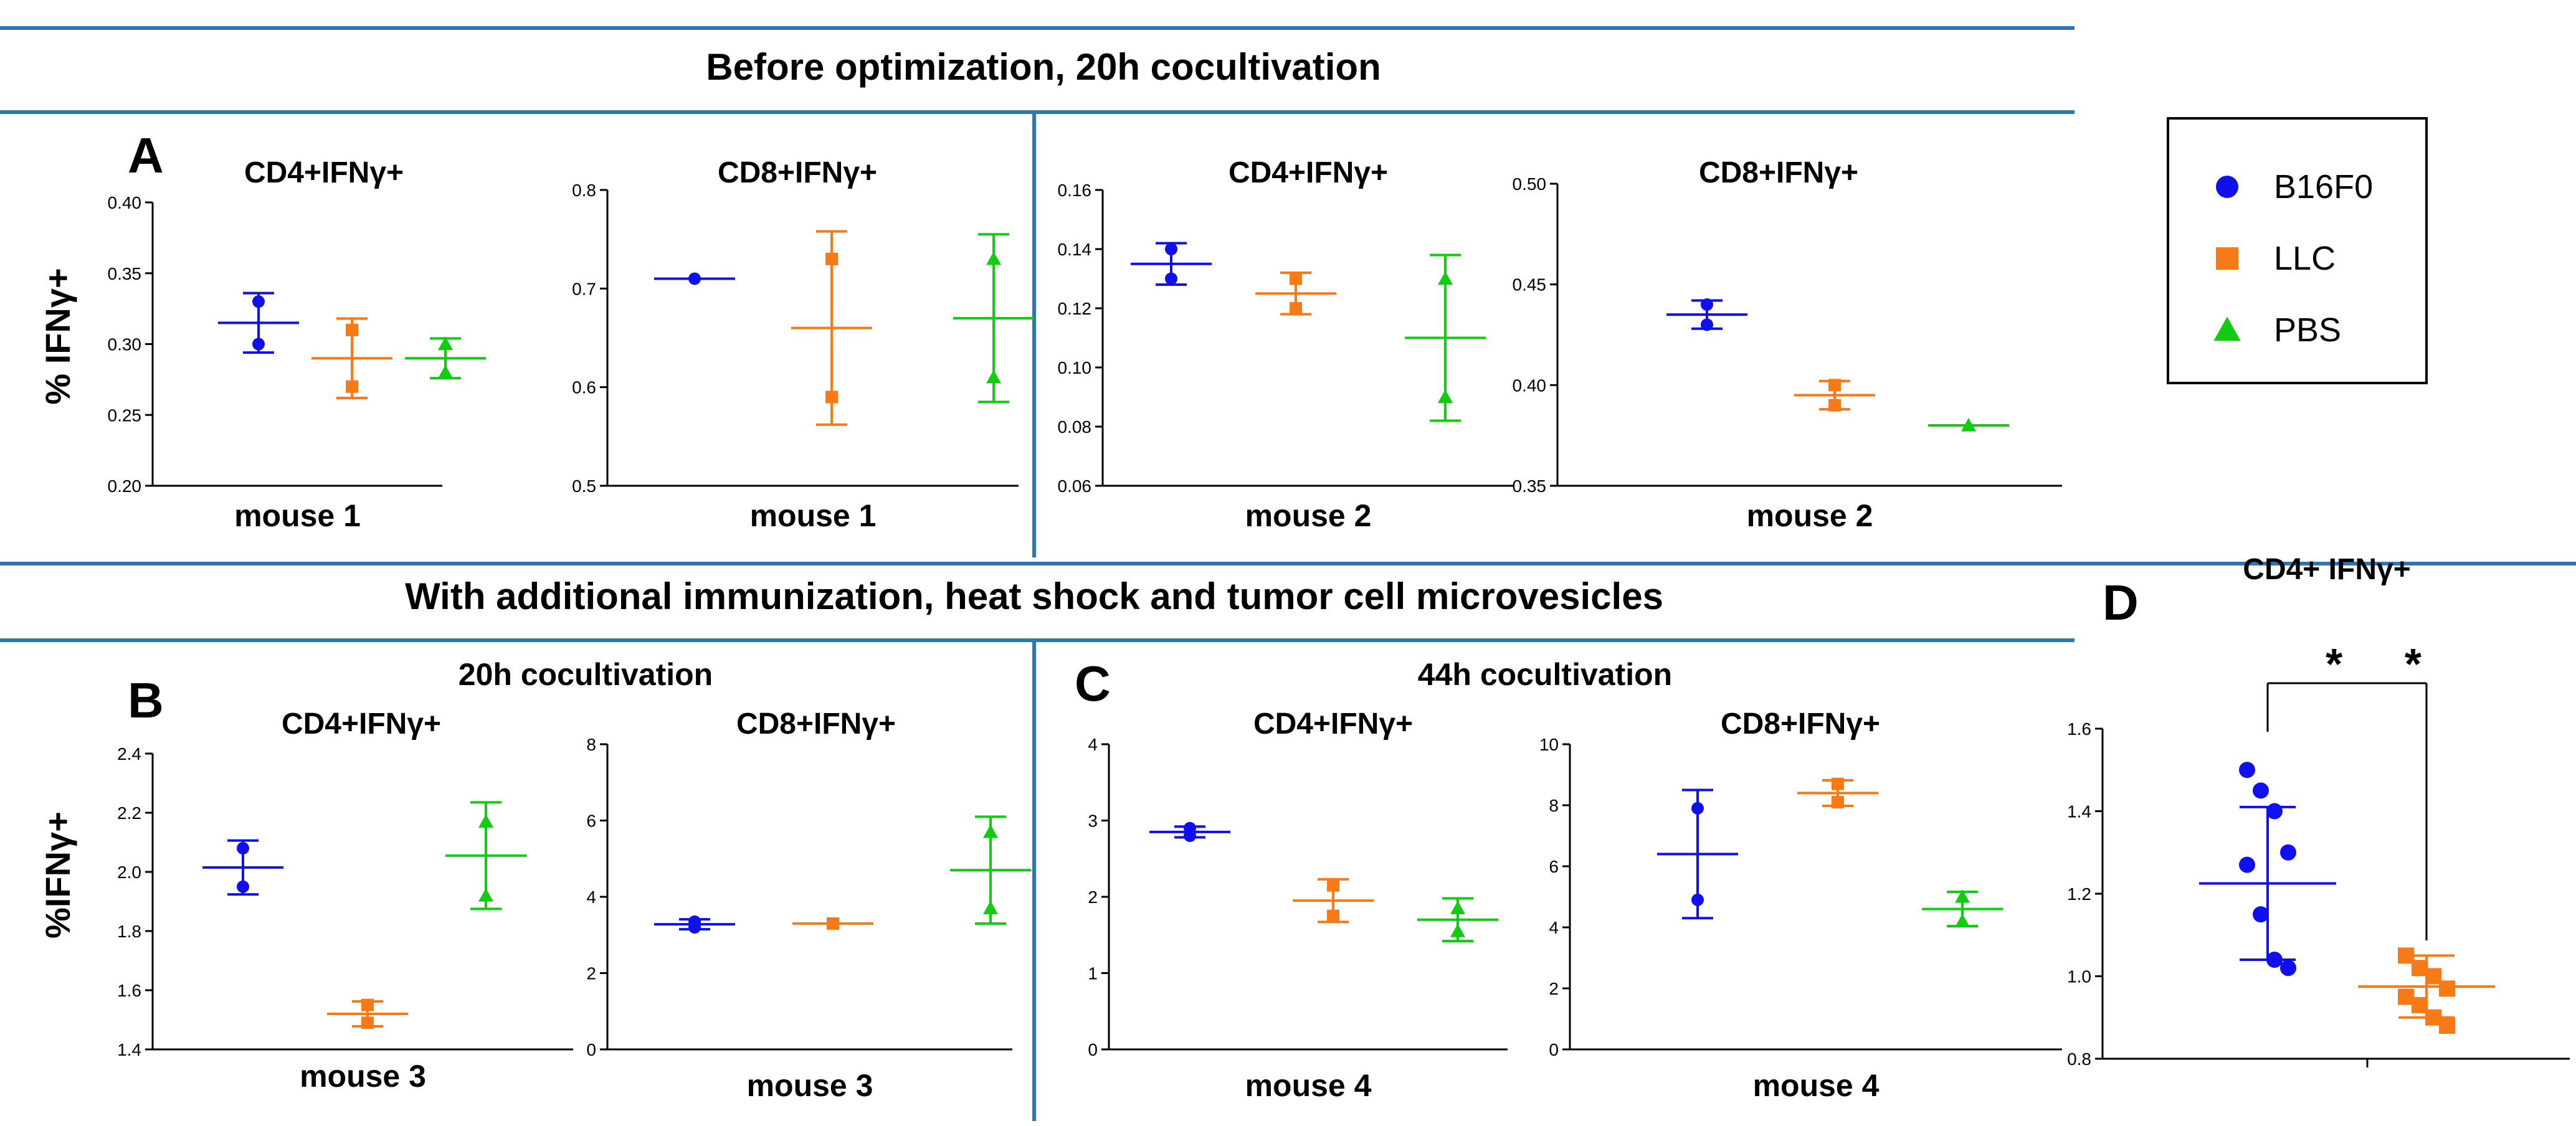 The height and width of the screenshot is (1126, 2576). Describe the element at coordinates (584, 486) in the screenshot. I see `y-tick-label: 0.5` at that location.